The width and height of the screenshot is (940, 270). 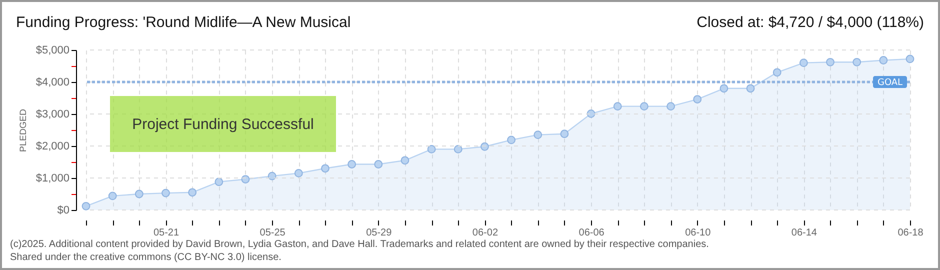 I want to click on y-tick-label: $1,000, so click(x=53, y=178).